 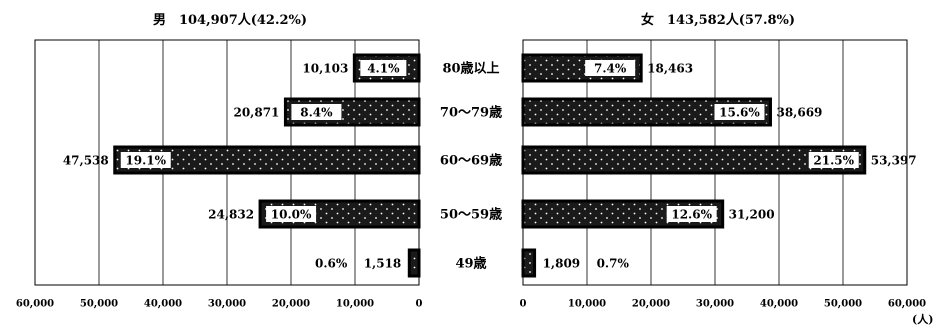 What do you see at coordinates (291, 304) in the screenshot?
I see `left-tick-label: 20,000` at bounding box center [291, 304].